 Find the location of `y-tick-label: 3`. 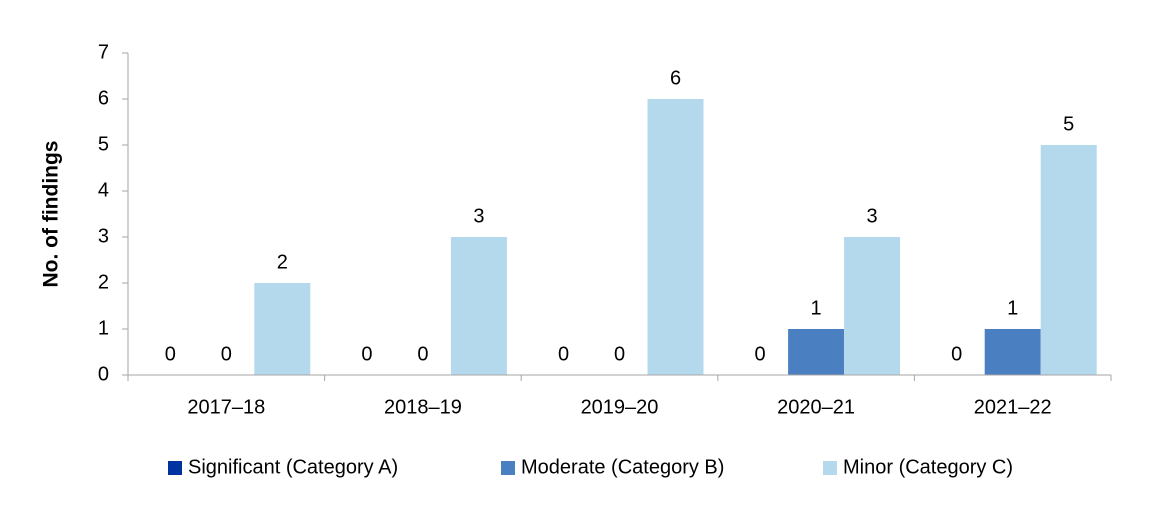

y-tick-label: 3 is located at coordinates (103, 236).